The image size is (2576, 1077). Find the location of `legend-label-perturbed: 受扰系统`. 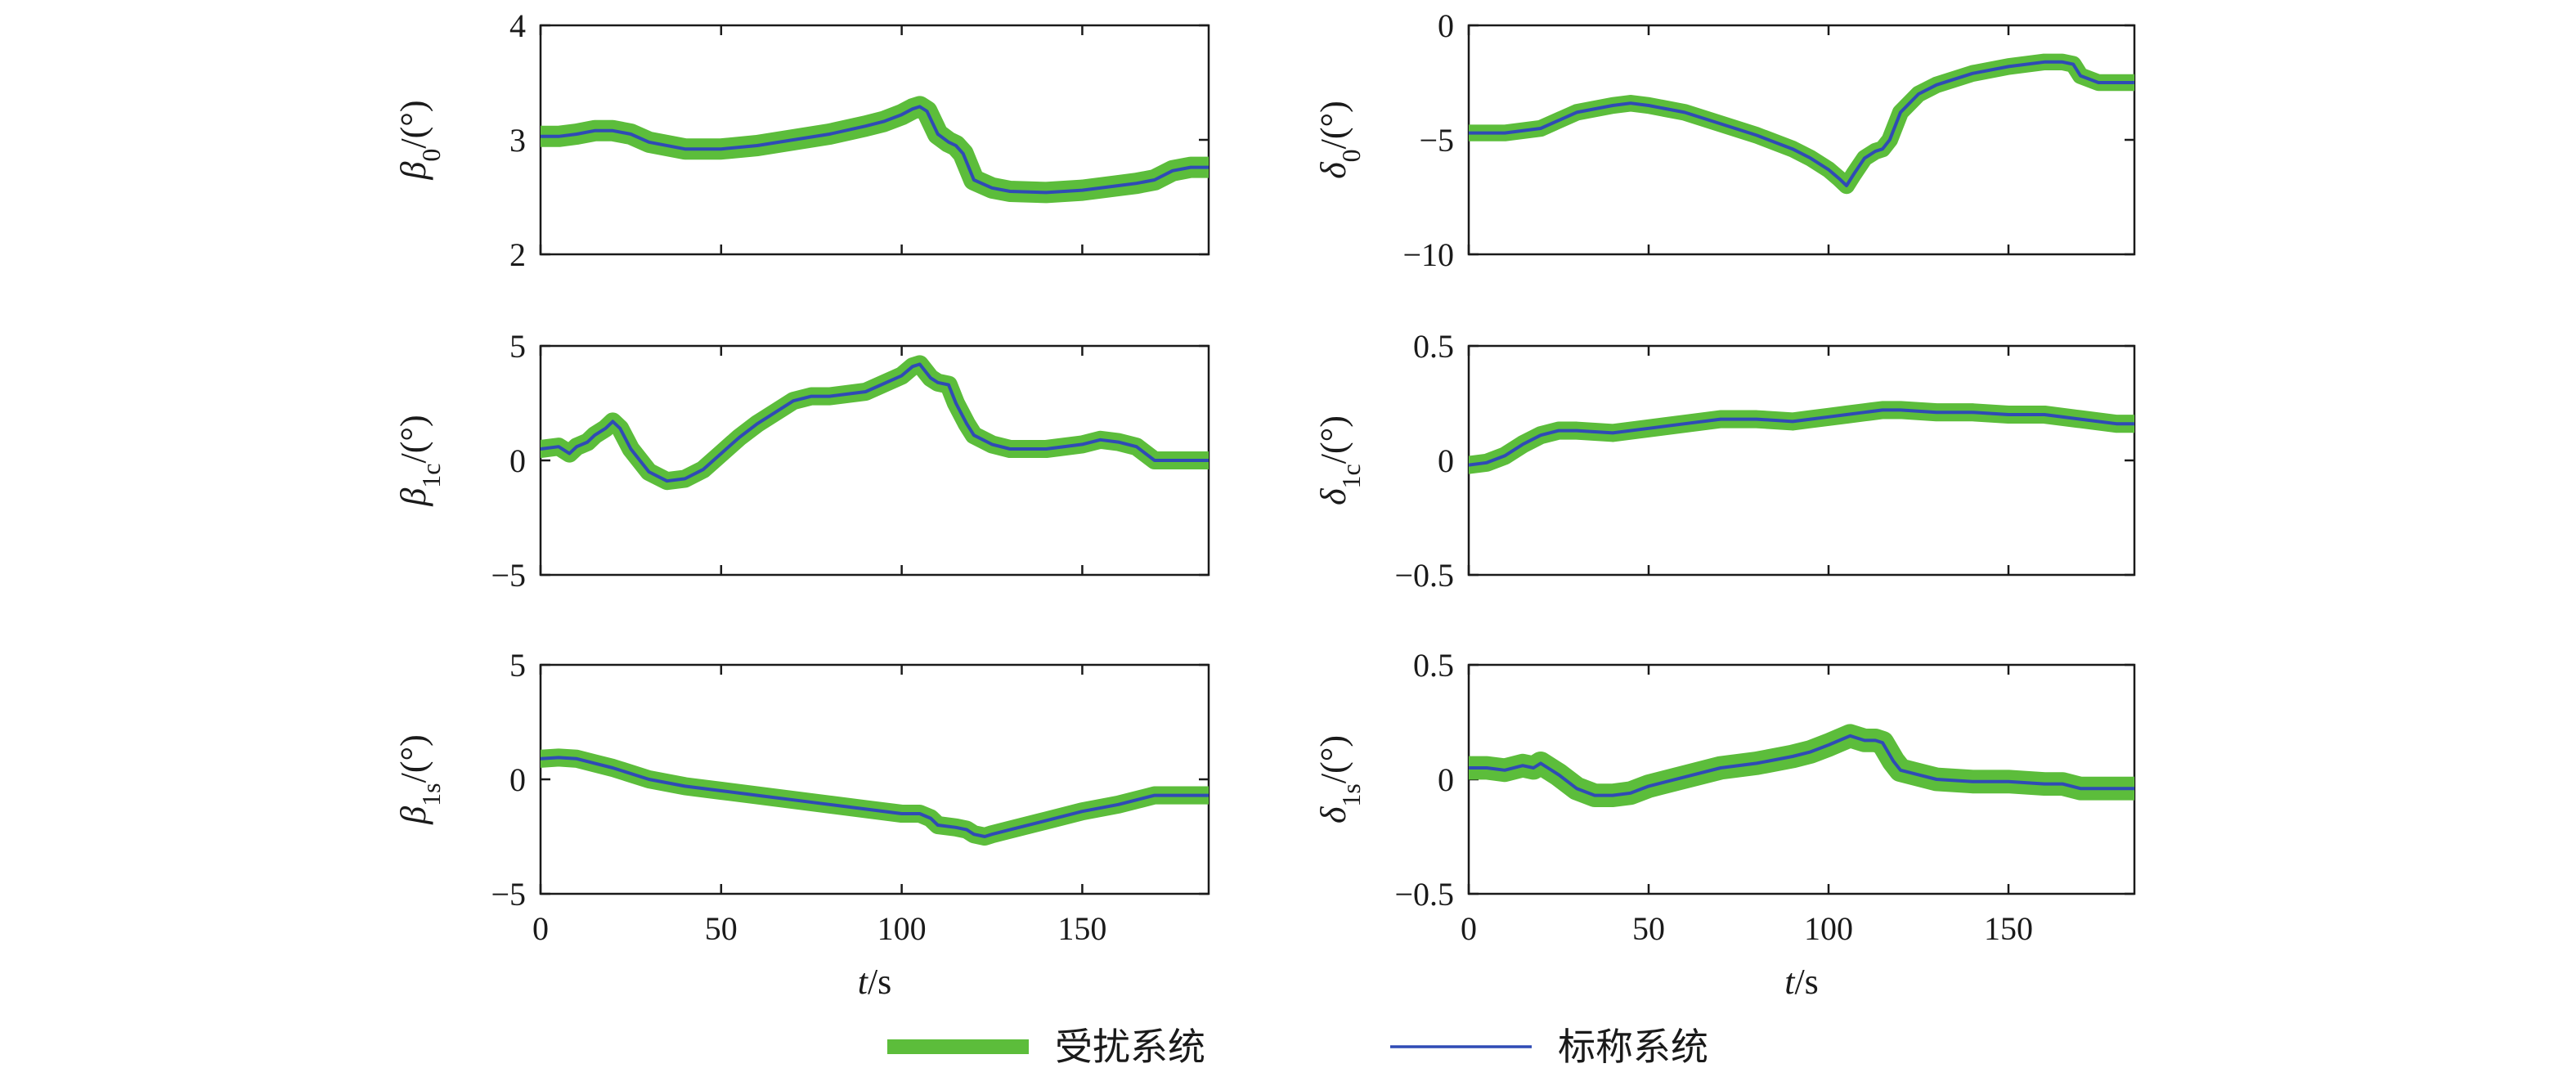

legend-label-perturbed: 受扰系统 is located at coordinates (1130, 1047).